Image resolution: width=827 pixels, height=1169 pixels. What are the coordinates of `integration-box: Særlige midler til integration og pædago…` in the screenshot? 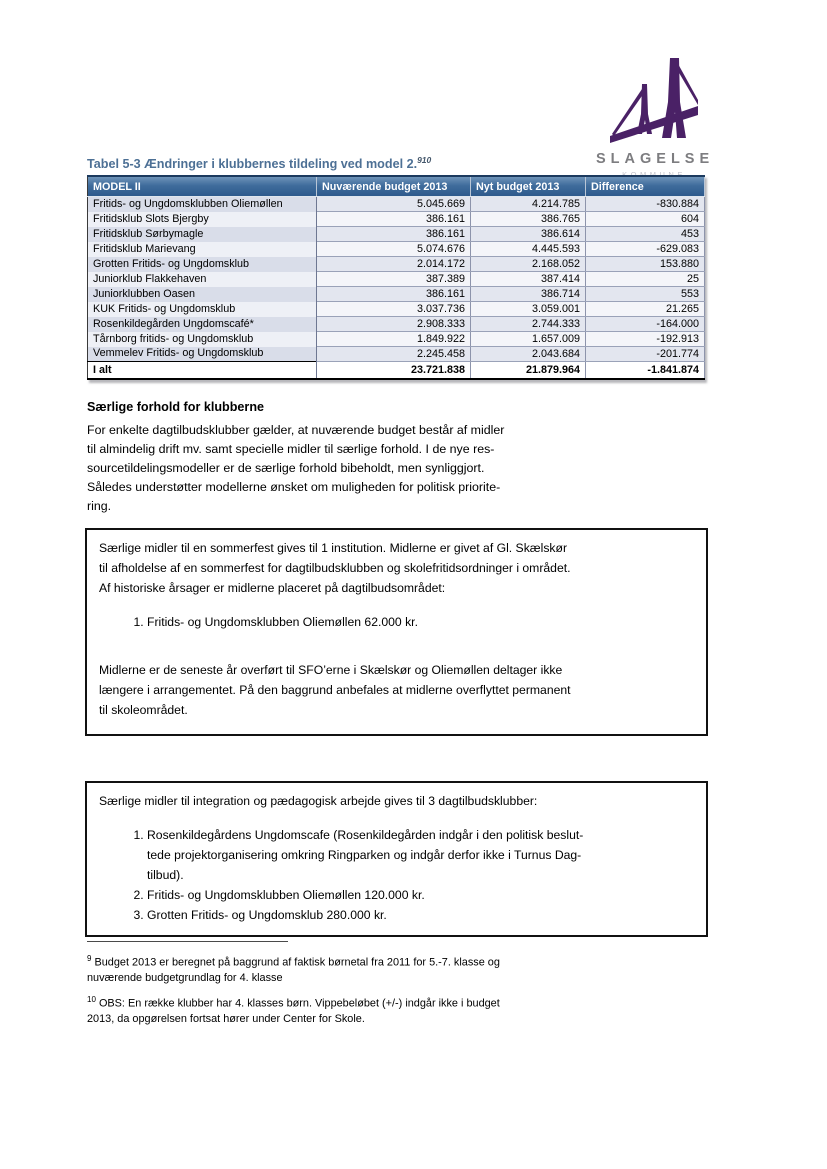 It's located at (396, 859).